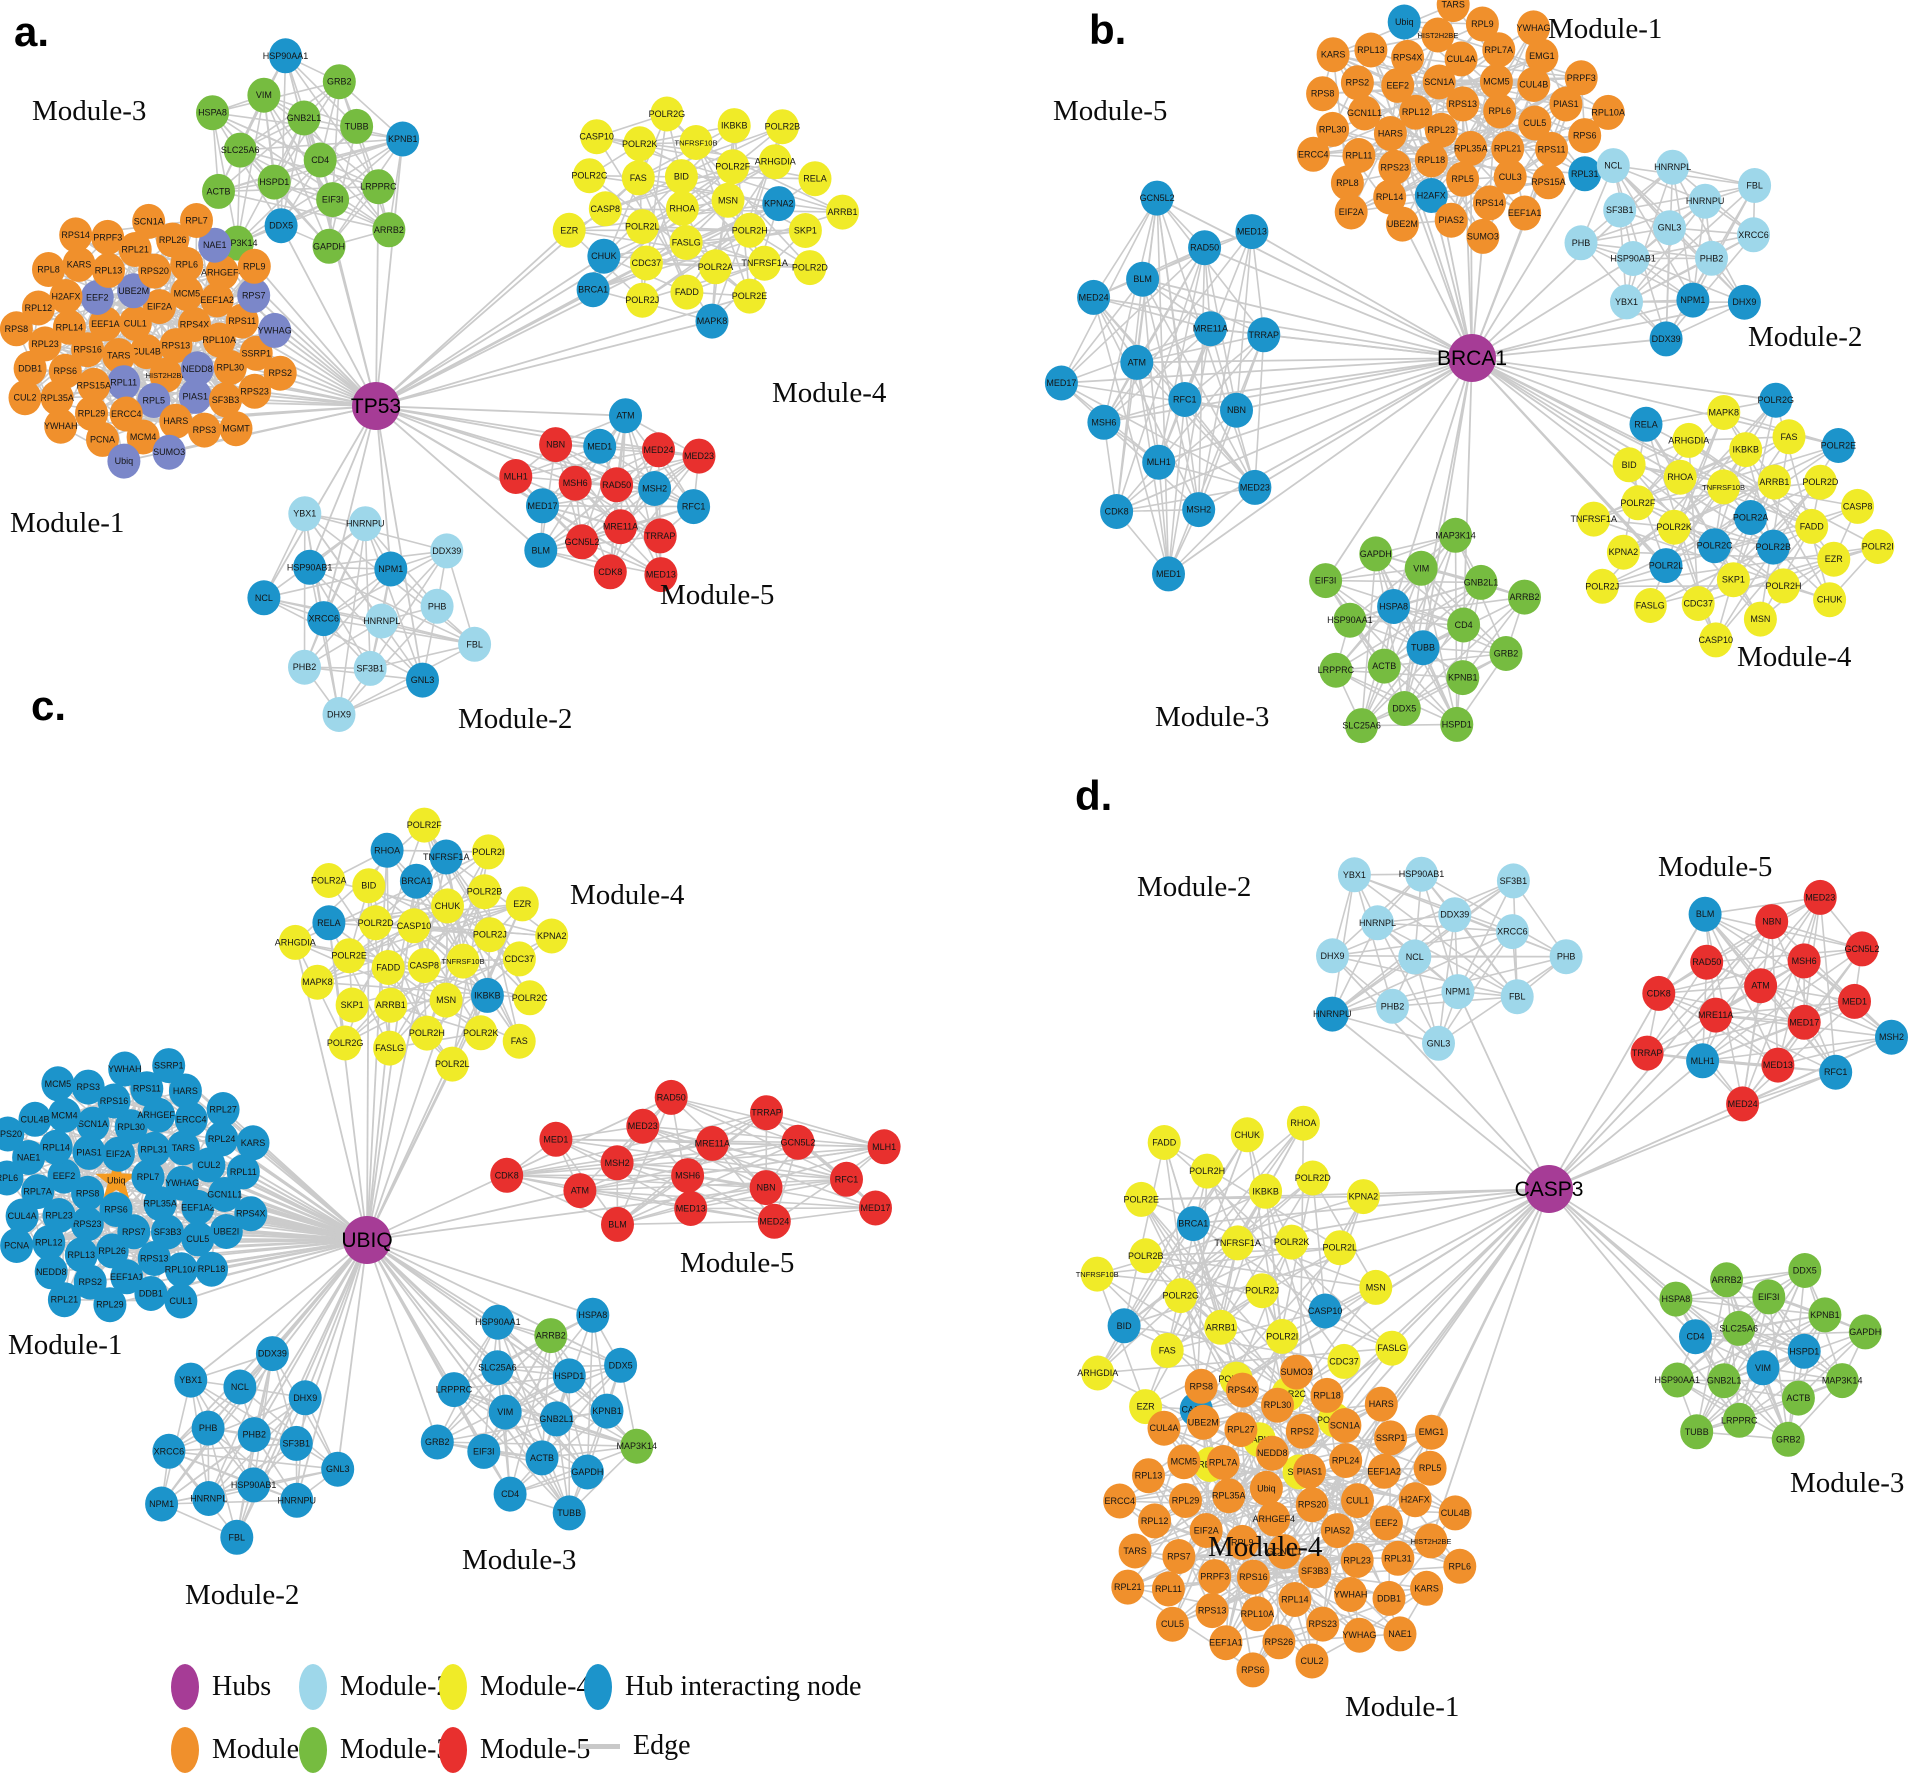 This screenshot has width=1923, height=1775. Describe the element at coordinates (22, 1216) in the screenshot. I see `node-CUL4A: CUL4A` at that location.